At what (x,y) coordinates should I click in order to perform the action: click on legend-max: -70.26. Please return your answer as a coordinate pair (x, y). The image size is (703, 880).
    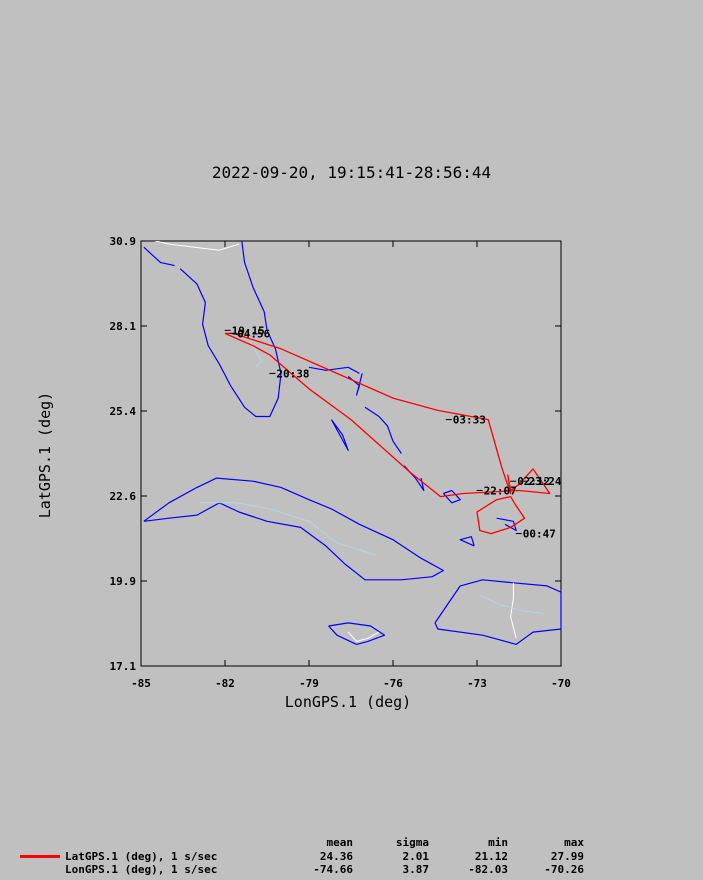
    Looking at the image, I should click on (564, 869).